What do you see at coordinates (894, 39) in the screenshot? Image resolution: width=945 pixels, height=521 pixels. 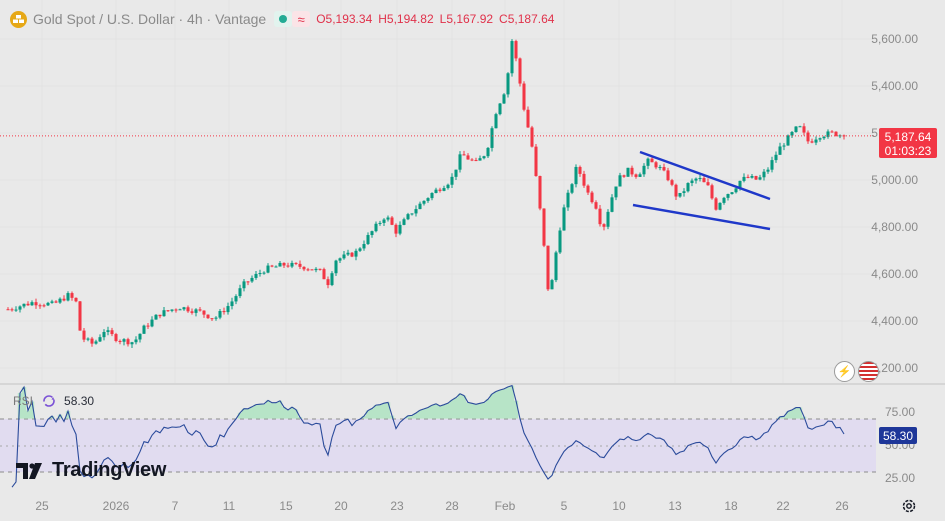 I see `price-tick-label: 5,600.00` at bounding box center [894, 39].